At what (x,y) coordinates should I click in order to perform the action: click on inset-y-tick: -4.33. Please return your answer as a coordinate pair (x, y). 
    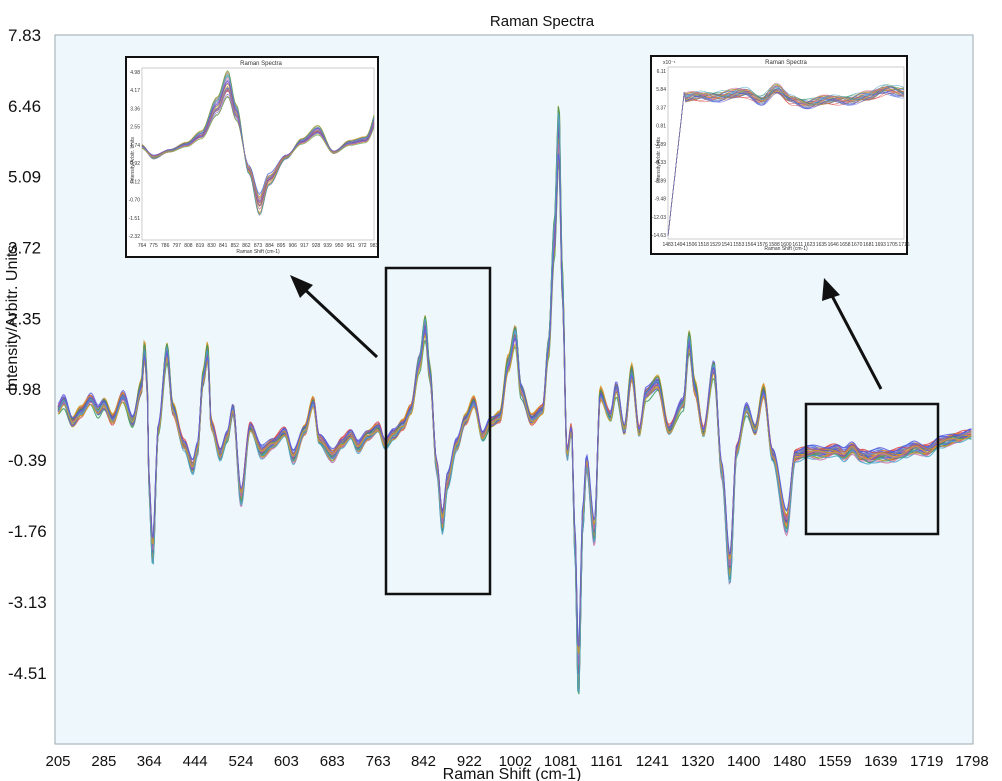
    Looking at the image, I should click on (661, 163).